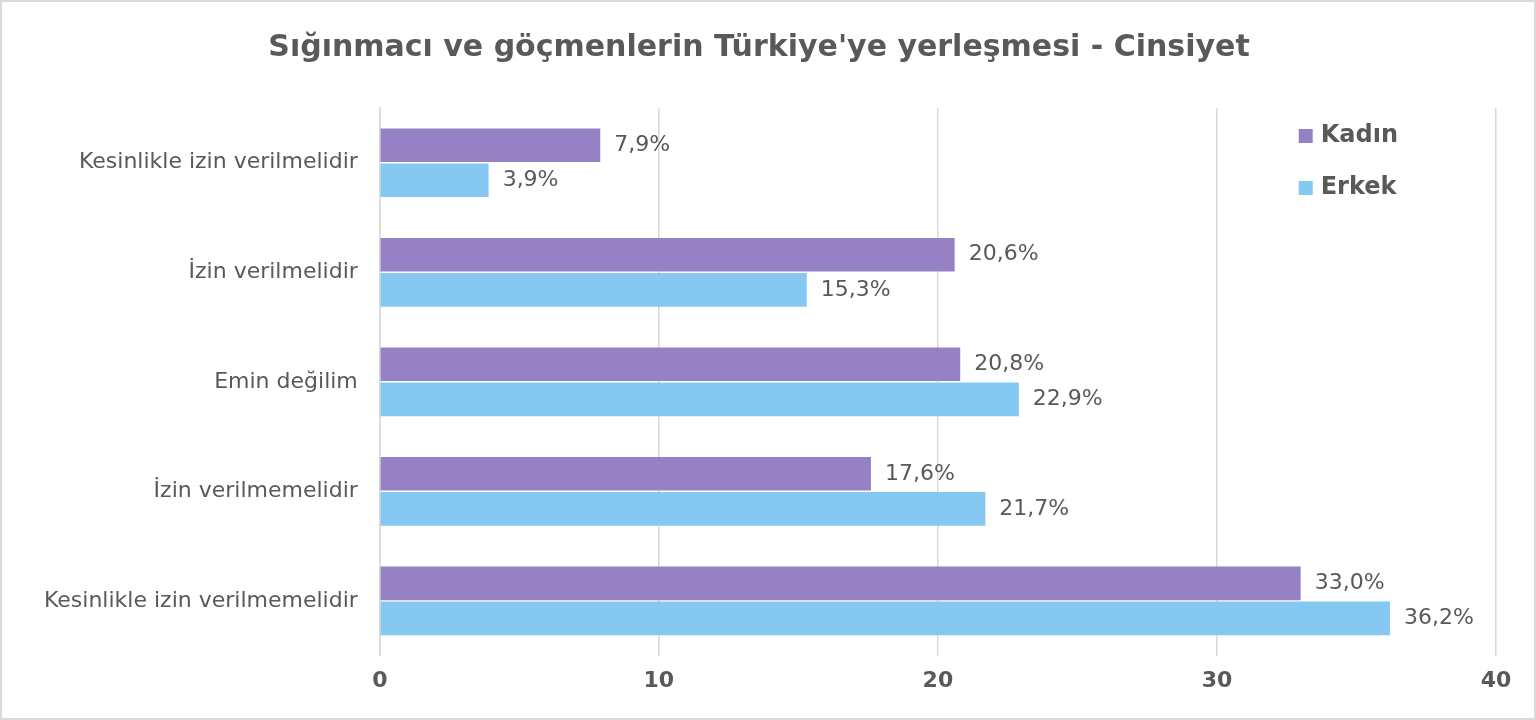 The height and width of the screenshot is (720, 1536). Describe the element at coordinates (1438, 617) in the screenshot. I see `data-label: 36,2%` at that location.